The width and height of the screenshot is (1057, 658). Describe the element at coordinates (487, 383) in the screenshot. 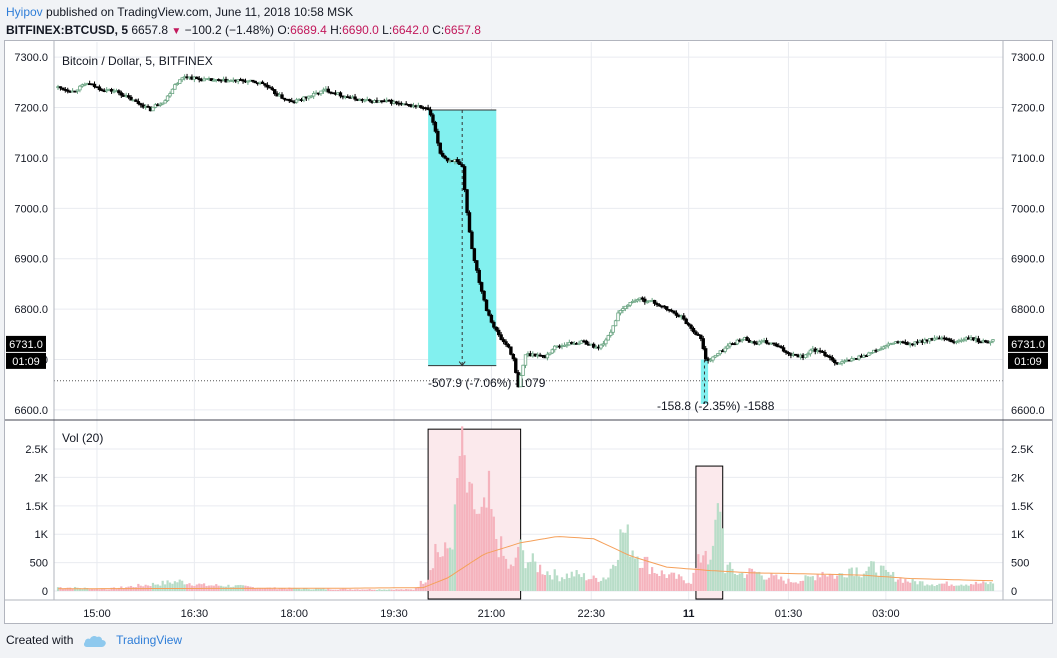

I see `range-label-large: -507.9 (-7.06%) -1079` at that location.